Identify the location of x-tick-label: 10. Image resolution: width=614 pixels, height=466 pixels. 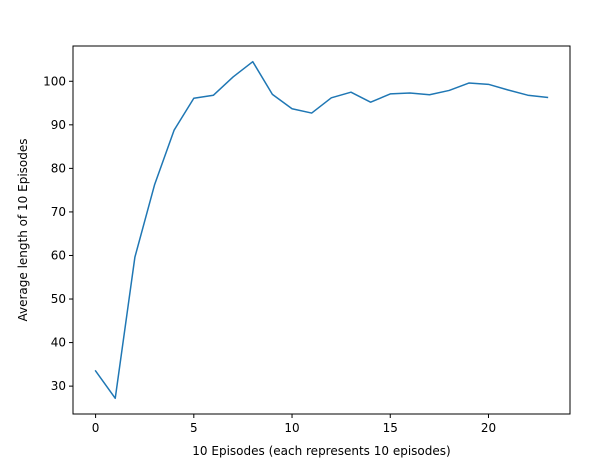
(291, 428).